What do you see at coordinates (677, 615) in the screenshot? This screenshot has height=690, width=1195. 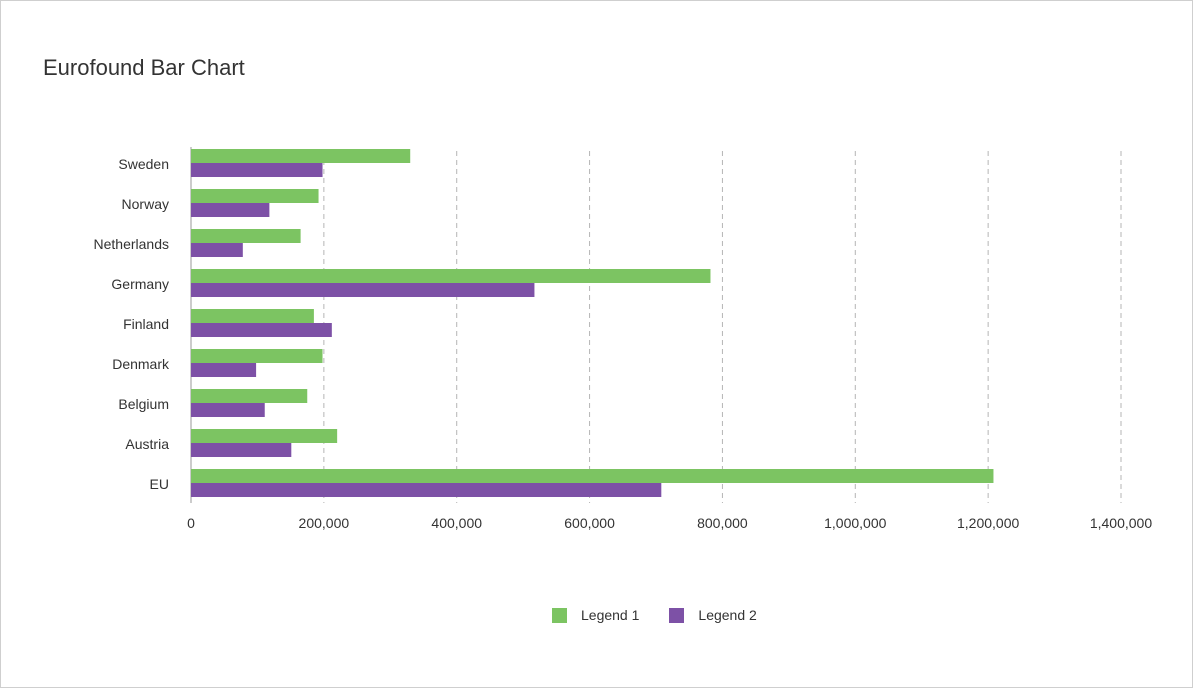 I see `legend-2-swatch` at bounding box center [677, 615].